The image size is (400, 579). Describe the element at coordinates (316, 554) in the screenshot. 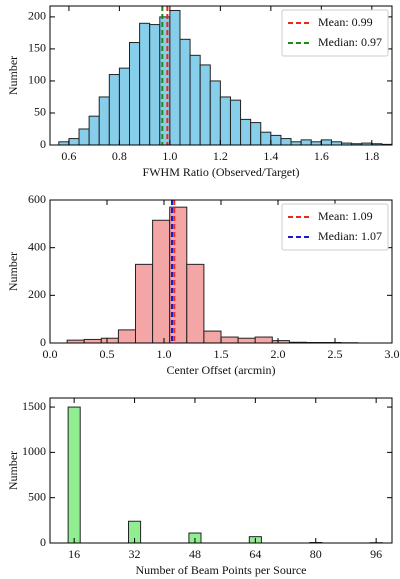

I see `x-tick-label: 80` at that location.